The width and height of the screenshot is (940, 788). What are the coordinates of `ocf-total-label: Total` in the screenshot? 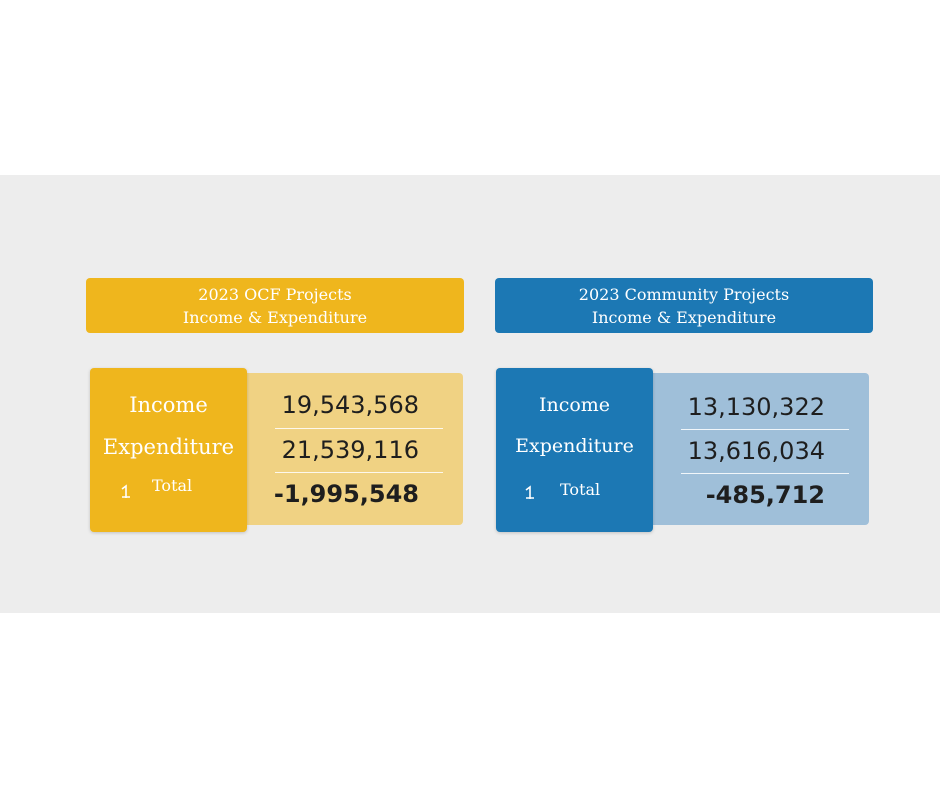 It's located at (172, 485).